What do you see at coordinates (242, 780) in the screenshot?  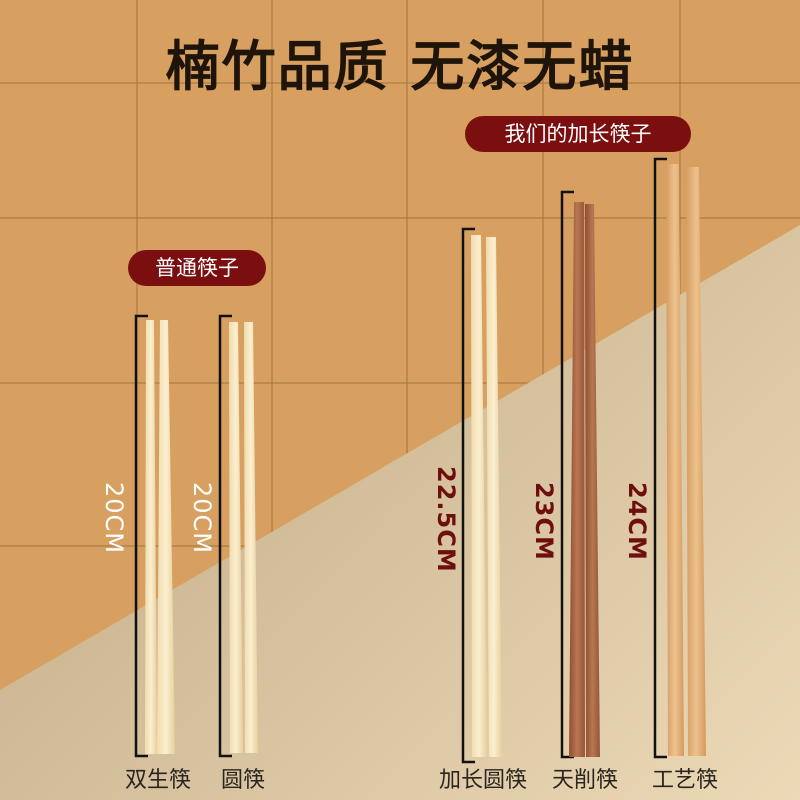 I see `product-name: 圆筷` at bounding box center [242, 780].